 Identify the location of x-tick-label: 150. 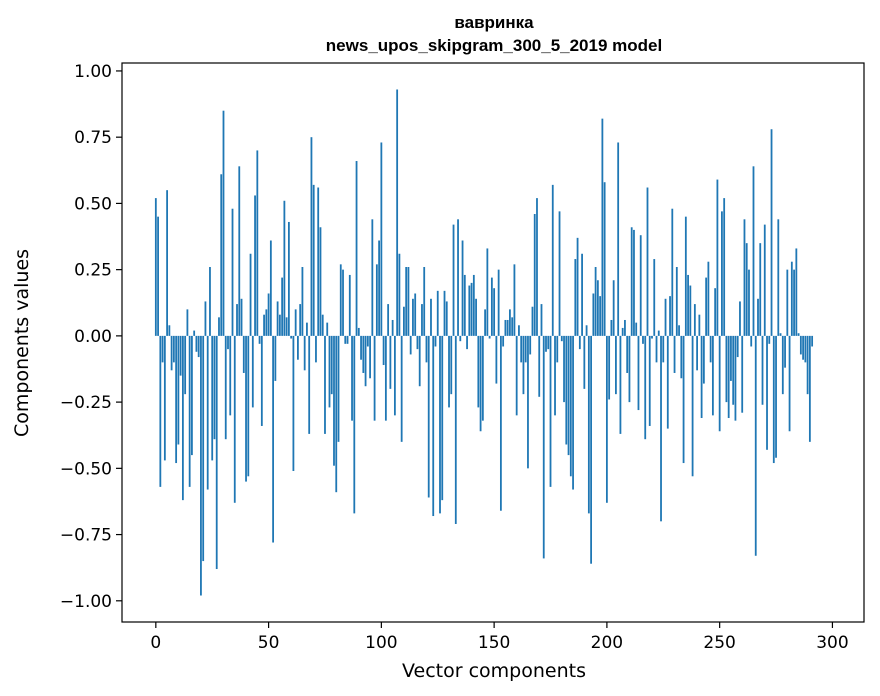
(494, 643).